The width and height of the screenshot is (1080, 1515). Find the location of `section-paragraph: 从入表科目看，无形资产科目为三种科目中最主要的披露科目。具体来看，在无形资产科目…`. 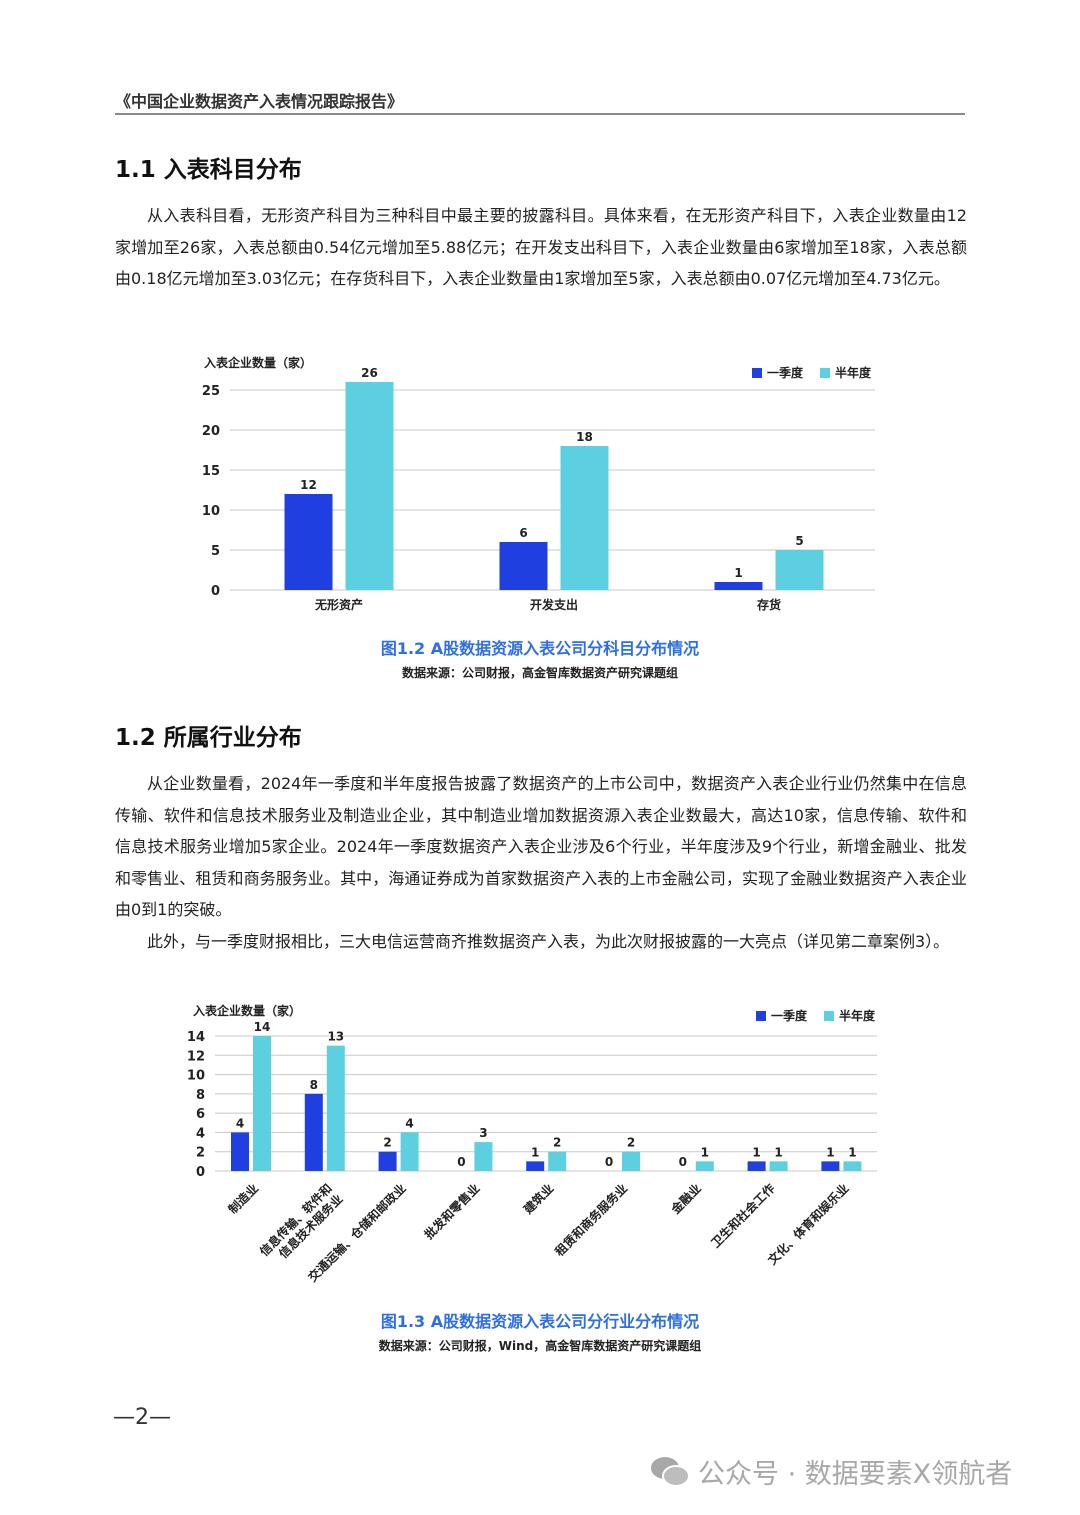

section-paragraph: 从入表科目看，无形资产科目为三种科目中最主要的披露科目。具体来看，在无形资产科目… is located at coordinates (541, 247).